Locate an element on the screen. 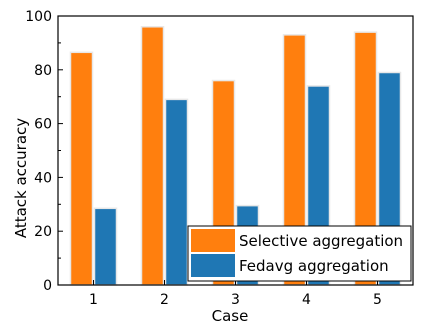  legend: Selective aggregation Fedavg aggregation is located at coordinates (299, 253).